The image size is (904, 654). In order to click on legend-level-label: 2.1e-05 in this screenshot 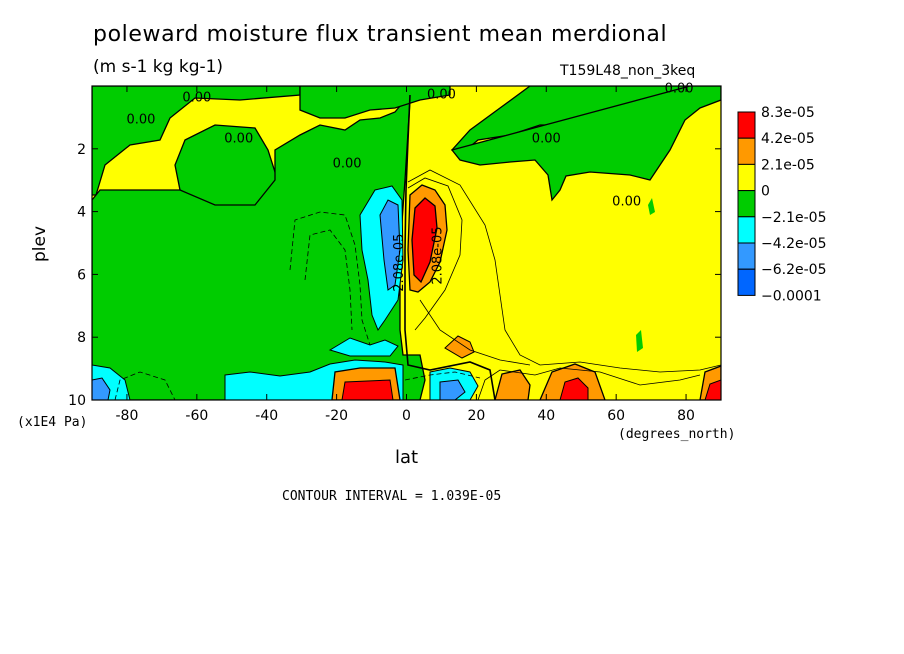, I will do `click(788, 165)`.